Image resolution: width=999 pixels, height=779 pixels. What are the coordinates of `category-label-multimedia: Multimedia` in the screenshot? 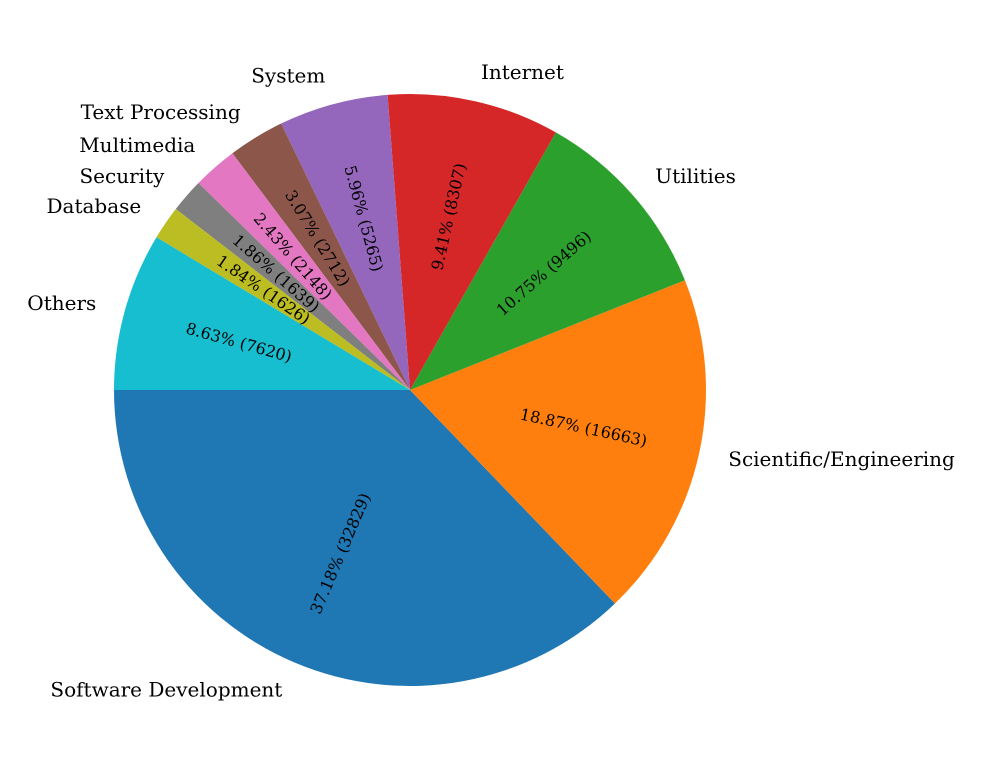 It's located at (137, 145).